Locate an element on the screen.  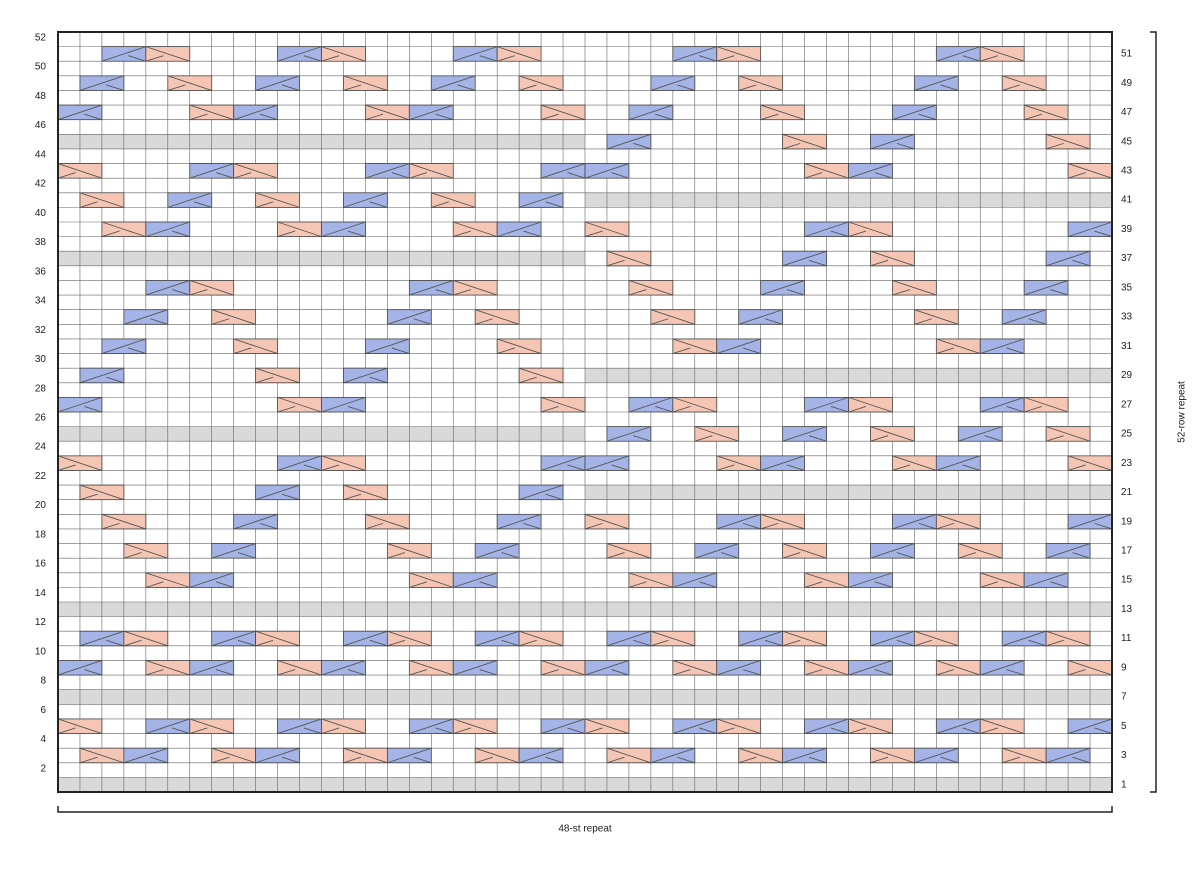
row-number: 8 is located at coordinates (43, 681).